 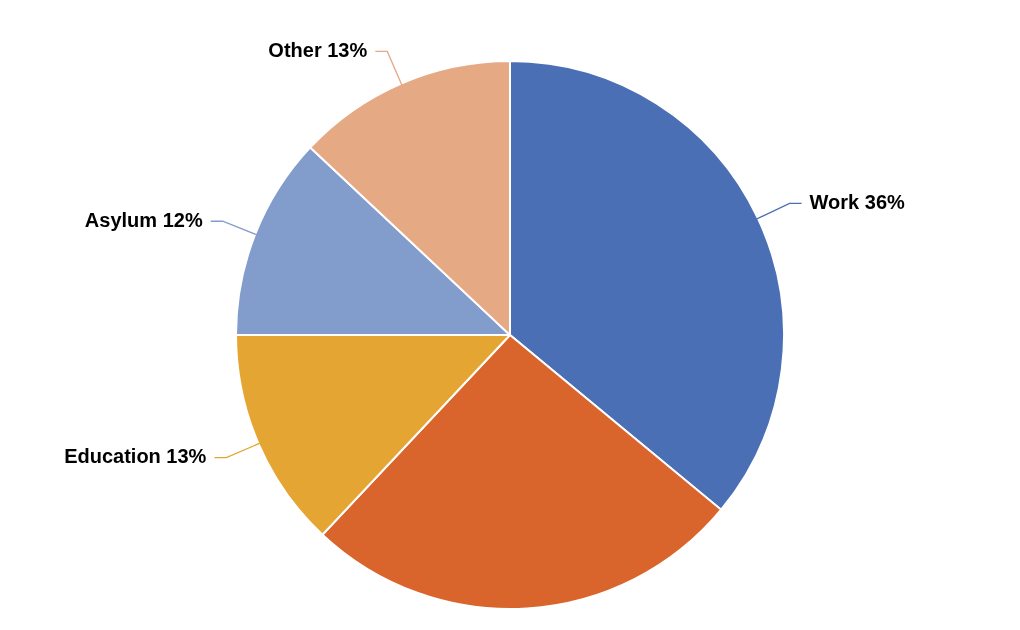 I want to click on slice-label: Other 13%, so click(x=318, y=49).